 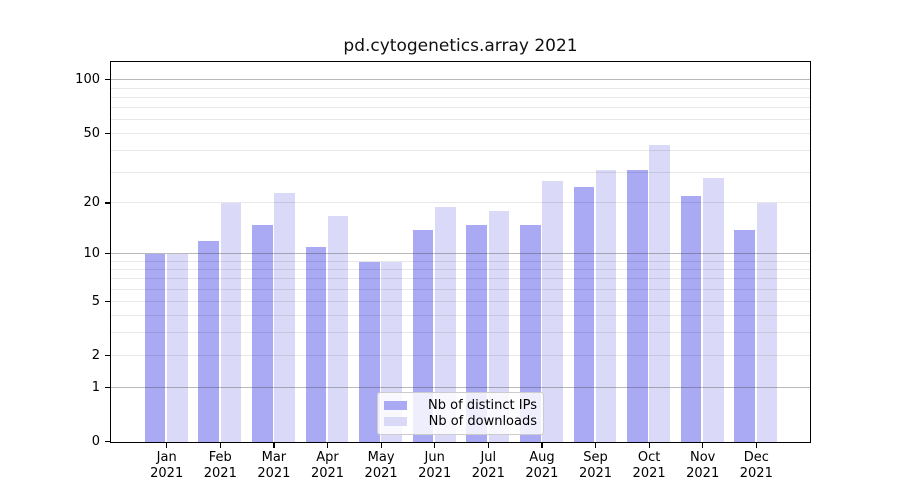 I want to click on x-tick-month: Jan, so click(x=166, y=457).